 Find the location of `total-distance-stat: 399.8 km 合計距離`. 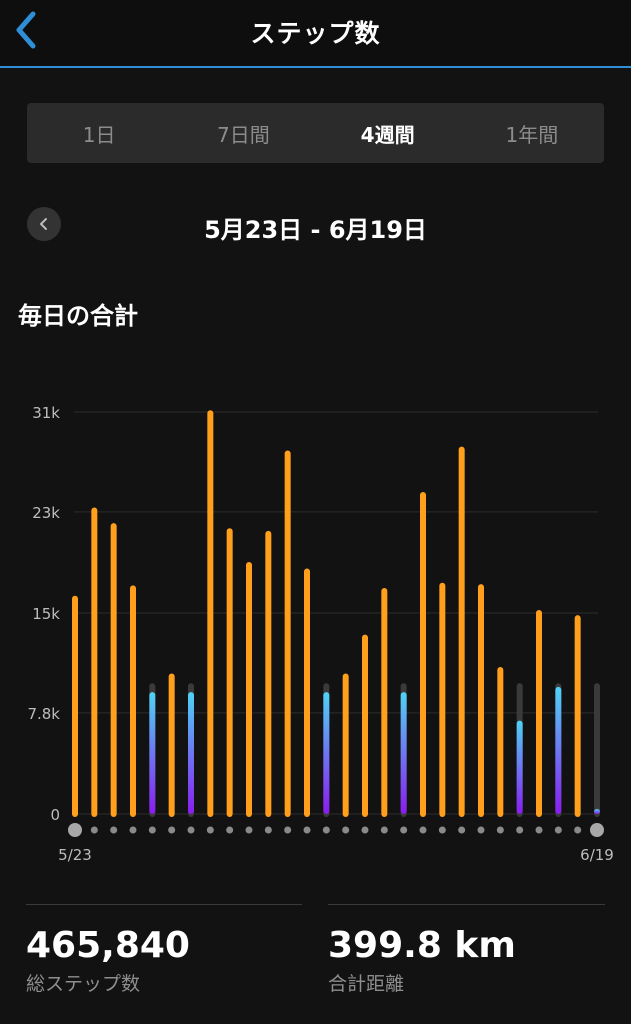

total-distance-stat: 399.8 km 合計距離 is located at coordinates (466, 959).